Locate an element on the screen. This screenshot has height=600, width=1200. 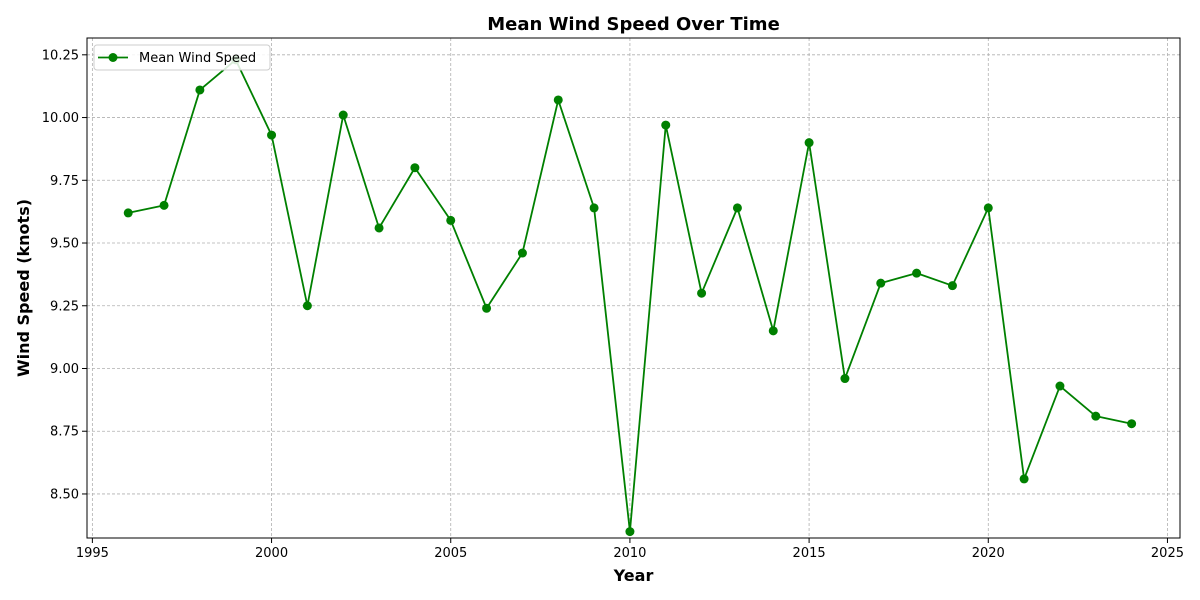
x-tick-label: 2000 is located at coordinates (271, 553).